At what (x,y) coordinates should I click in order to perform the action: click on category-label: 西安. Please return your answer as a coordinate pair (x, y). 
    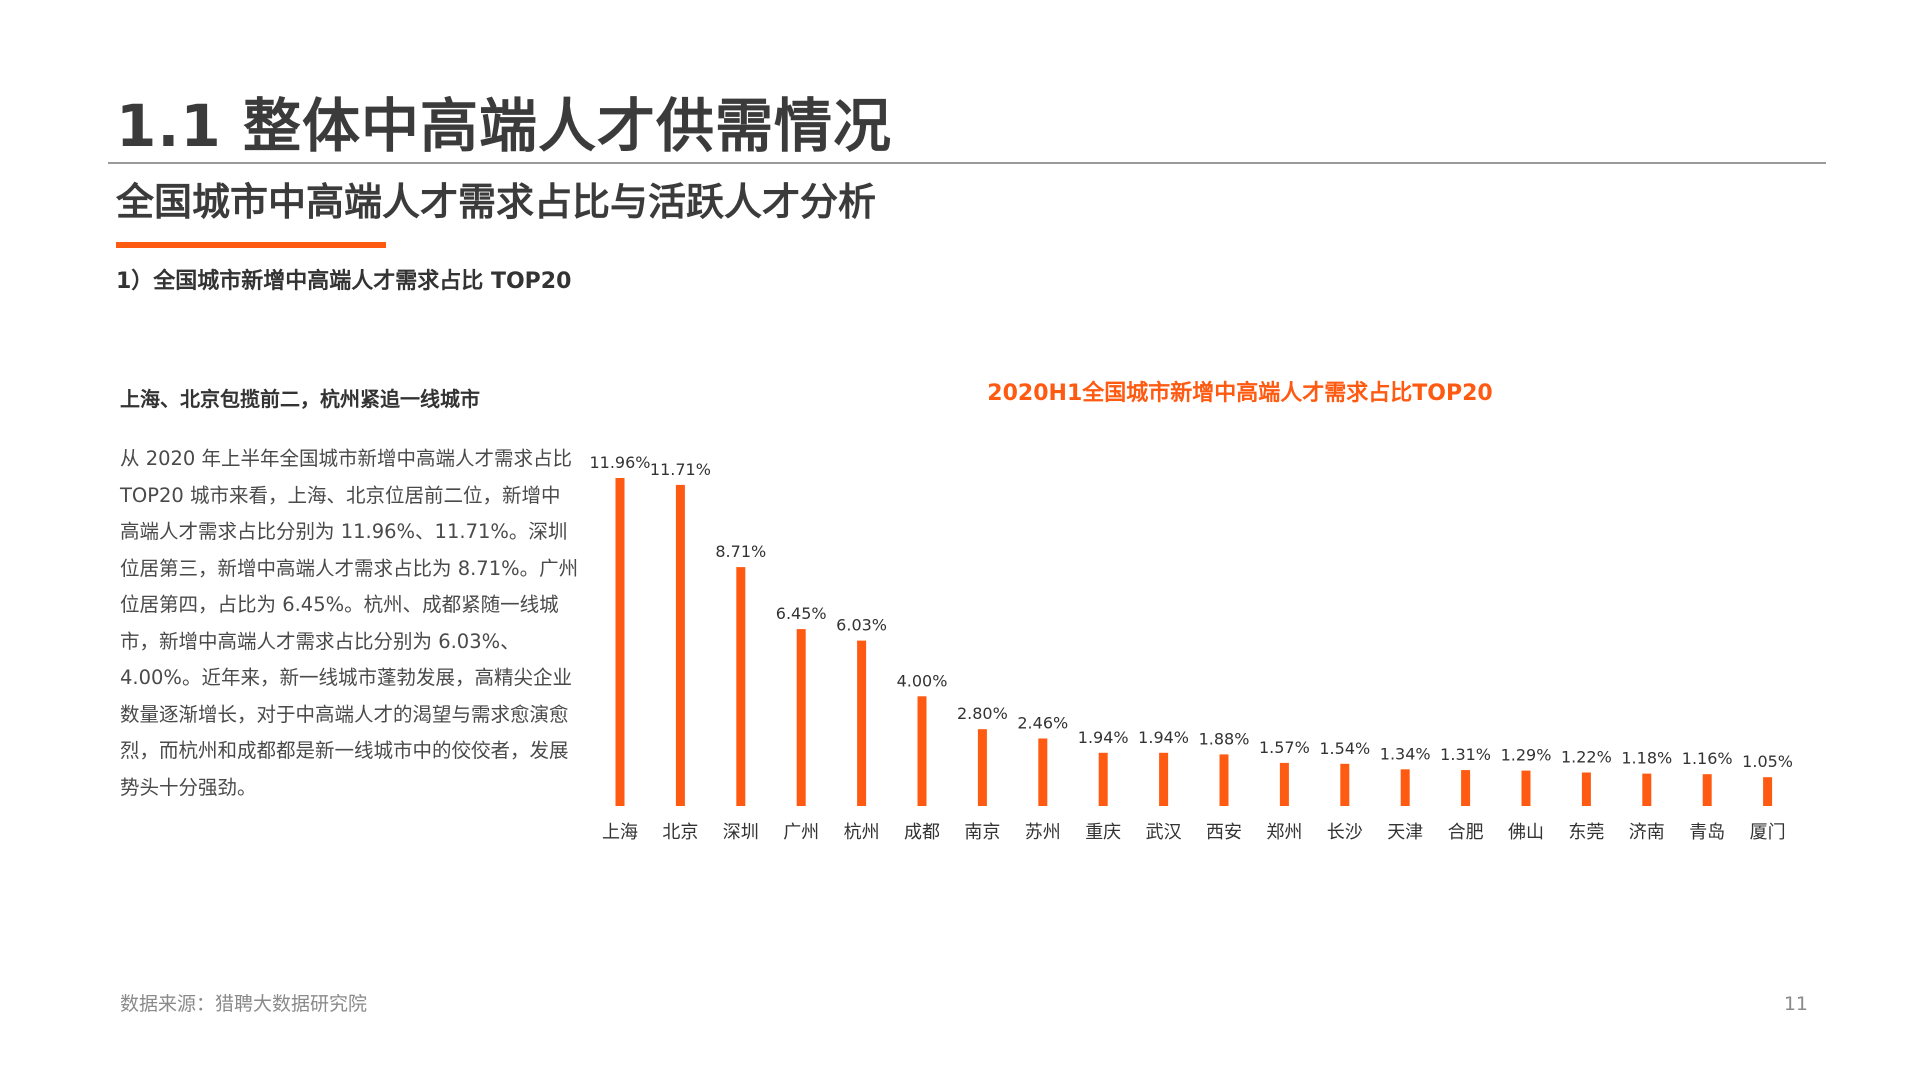
    Looking at the image, I should click on (1224, 832).